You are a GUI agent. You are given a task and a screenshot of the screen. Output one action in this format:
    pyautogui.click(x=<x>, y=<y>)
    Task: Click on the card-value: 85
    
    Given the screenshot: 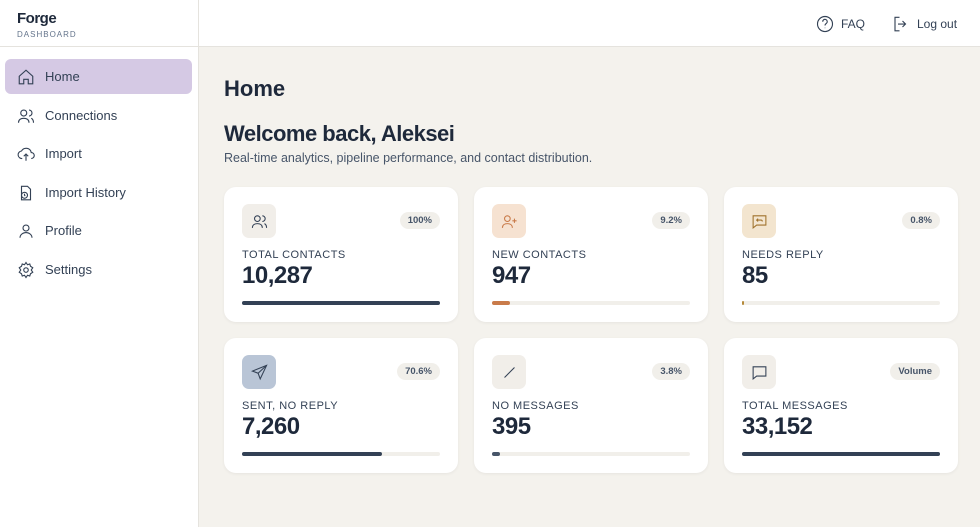 What is the action you would take?
    pyautogui.click(x=755, y=275)
    